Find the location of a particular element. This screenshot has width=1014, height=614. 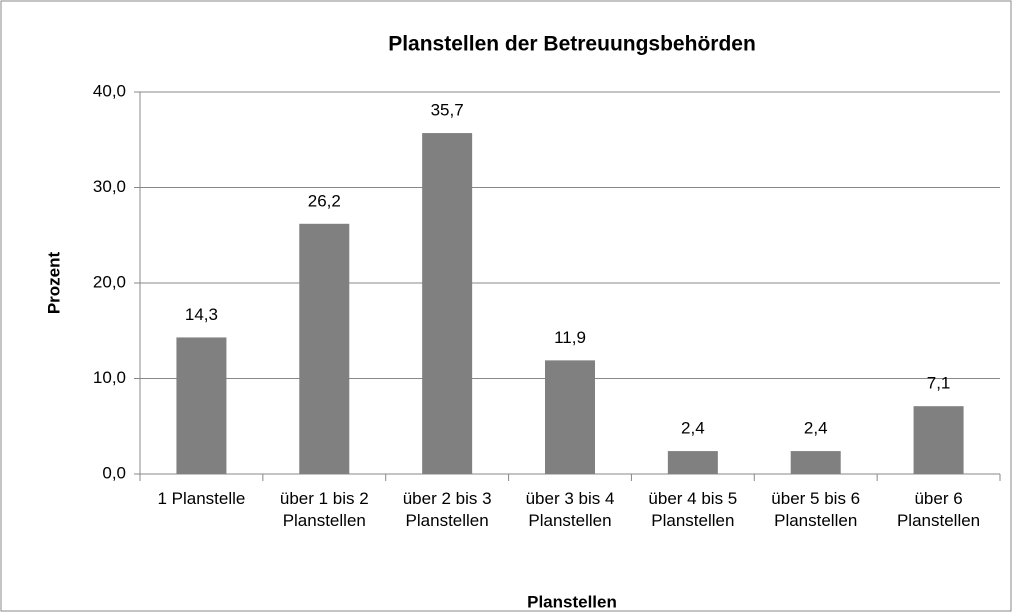

x-tick-label: über 4 bis 5 Planstellen is located at coordinates (693, 509).